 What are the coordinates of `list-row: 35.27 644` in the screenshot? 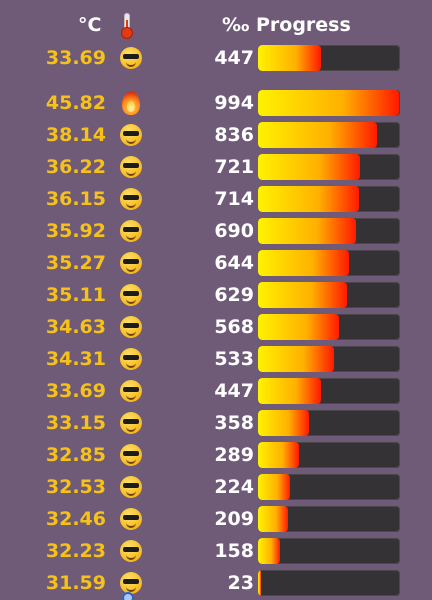 It's located at (216, 263).